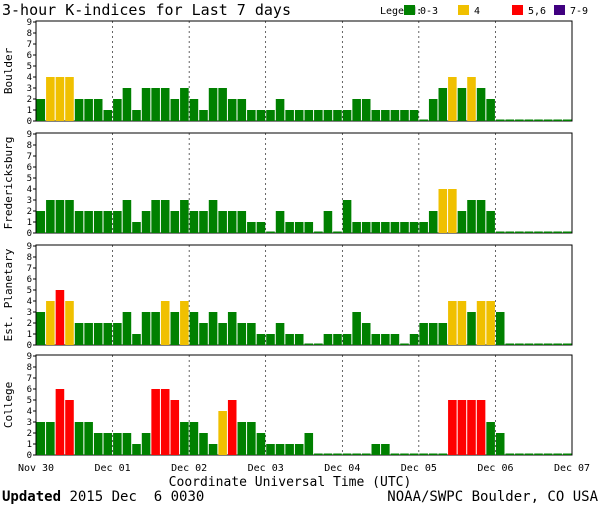 The height and width of the screenshot is (510, 600). I want to click on updated-label: Updated, so click(32, 497).